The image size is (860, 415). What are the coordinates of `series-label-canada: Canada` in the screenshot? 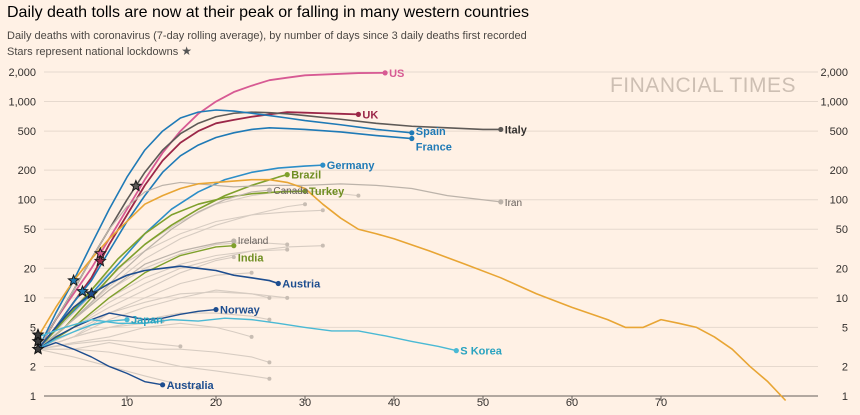 It's located at (290, 191).